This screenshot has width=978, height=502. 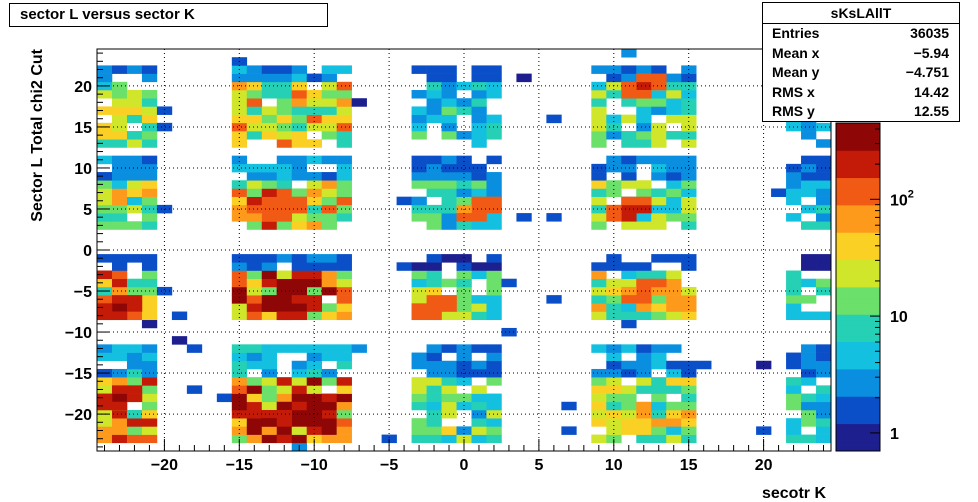 I want to click on stats-value: −4.751, so click(x=927, y=72).